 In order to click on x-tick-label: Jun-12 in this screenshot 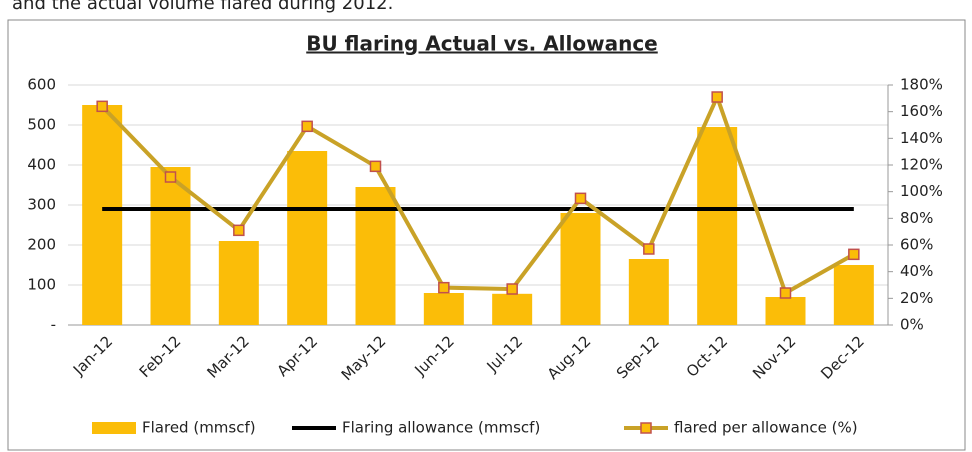, I will do `click(434, 355)`.